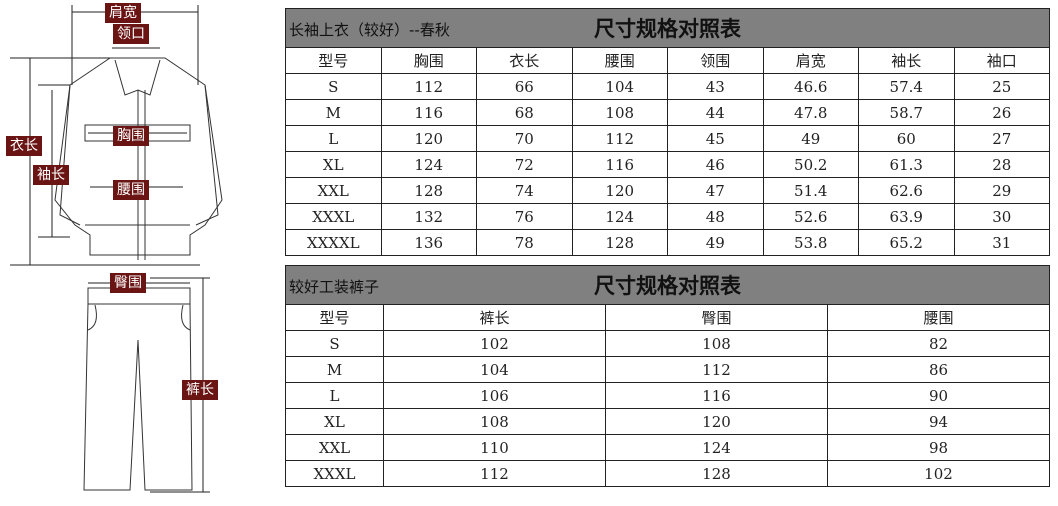  I want to click on table-cell: 51.4, so click(810, 190).